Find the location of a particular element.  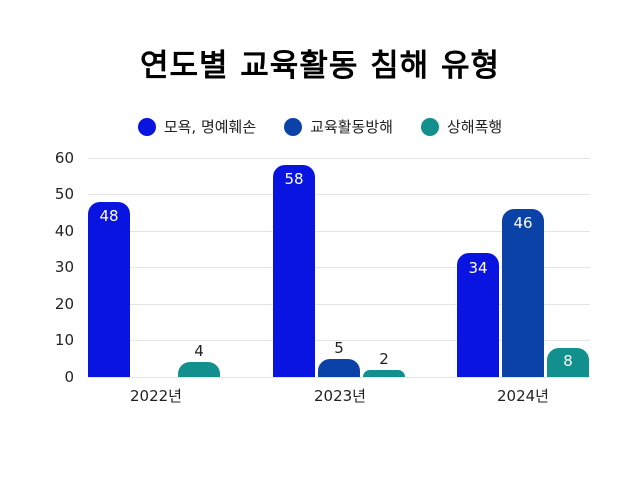

legend-label: 교육활동방해 is located at coordinates (351, 127).